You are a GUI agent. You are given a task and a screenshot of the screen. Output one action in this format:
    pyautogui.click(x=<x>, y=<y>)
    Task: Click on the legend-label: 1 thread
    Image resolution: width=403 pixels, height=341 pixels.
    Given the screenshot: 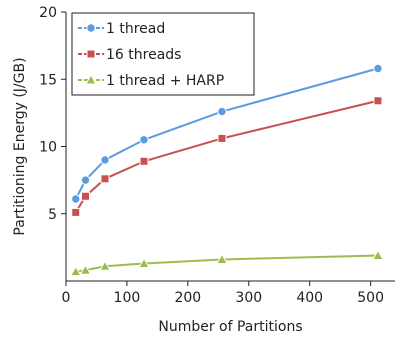 What is the action you would take?
    pyautogui.click(x=135, y=29)
    